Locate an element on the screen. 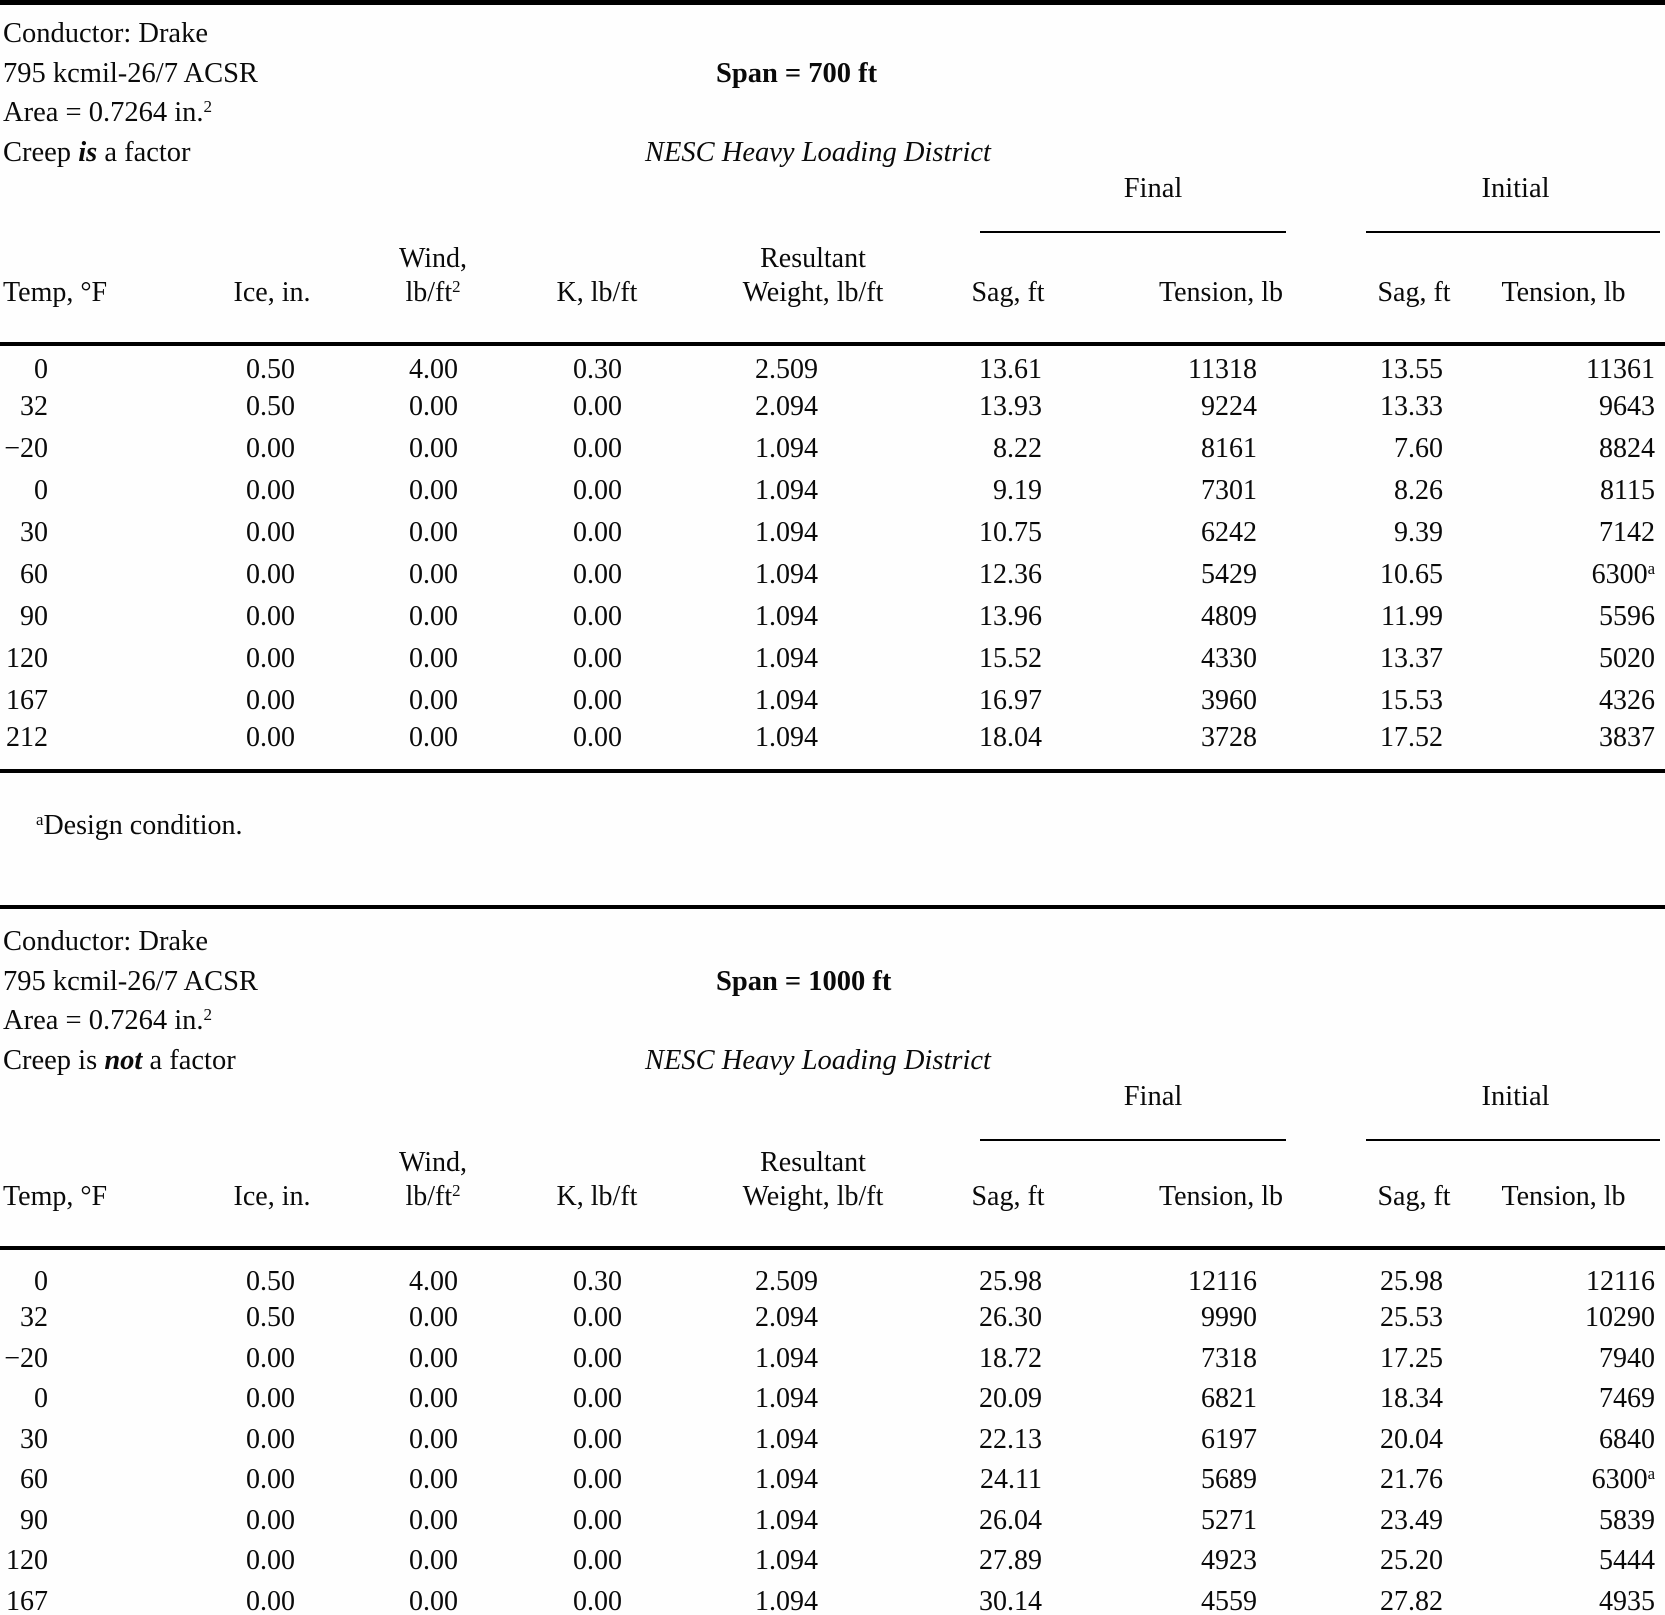 Image resolution: width=1665 pixels, height=1615 pixels. table-cell: 7142 is located at coordinates (1627, 532).